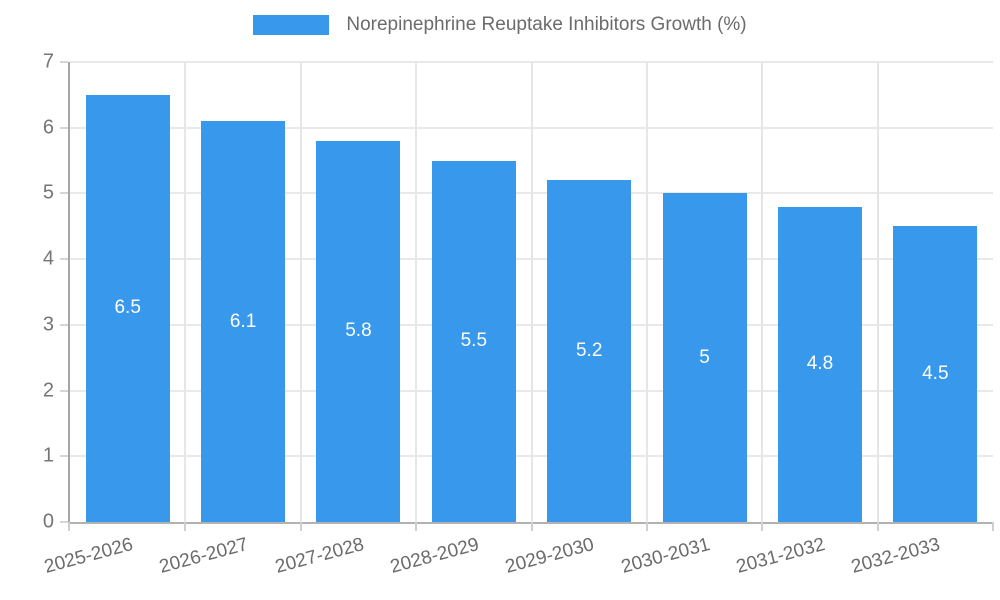 The image size is (1000, 600). I want to click on x-axis-tick-label: 2029-2030, so click(550, 556).